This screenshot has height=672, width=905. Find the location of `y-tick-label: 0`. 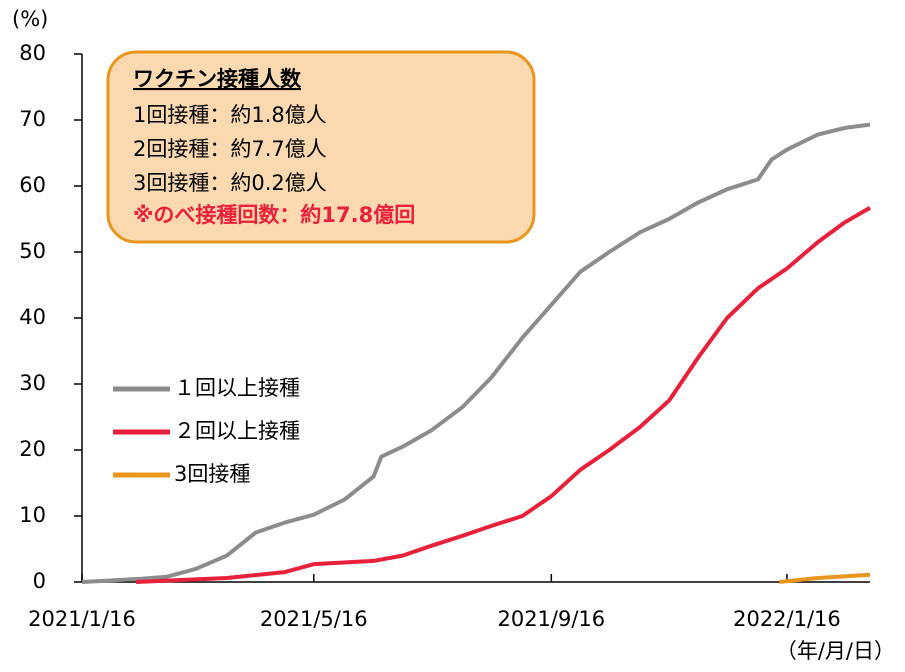

y-tick-label: 0 is located at coordinates (39, 581).